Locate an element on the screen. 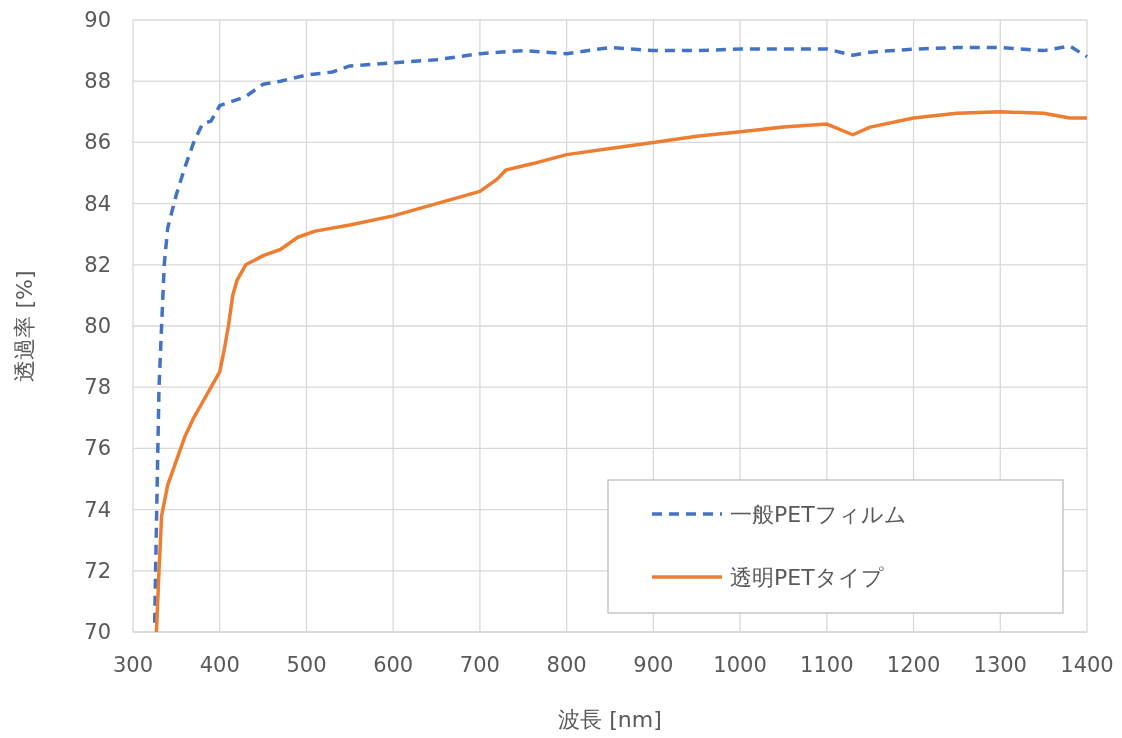 Image resolution: width=1122 pixels, height=738 pixels. x-tick-label: 1400 is located at coordinates (1087, 665).